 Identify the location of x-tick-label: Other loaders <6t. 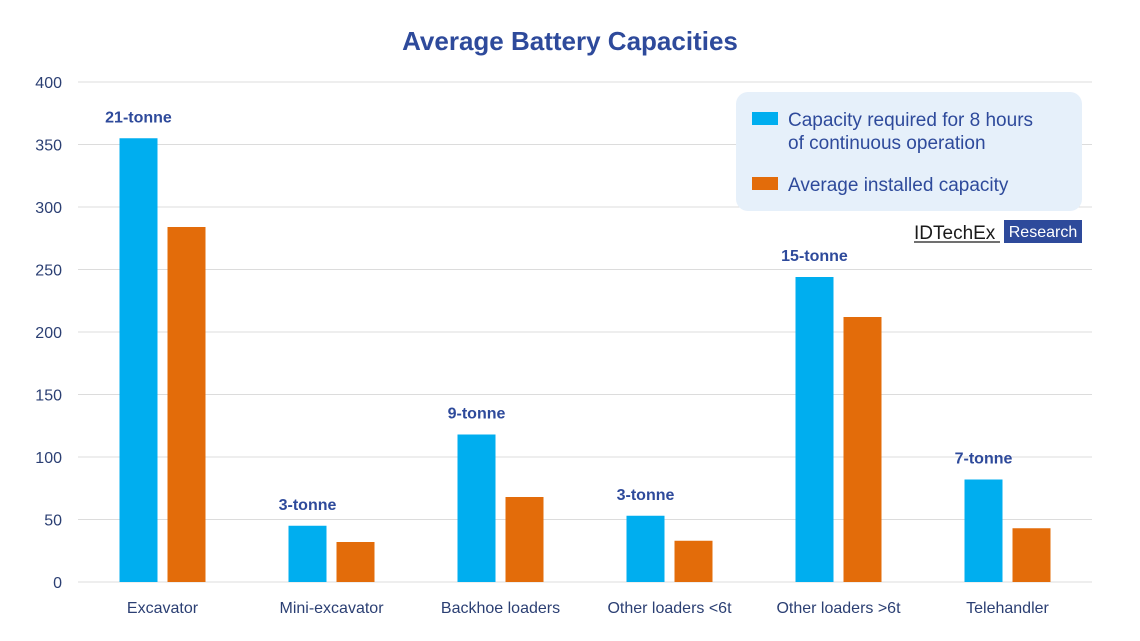
(669, 608).